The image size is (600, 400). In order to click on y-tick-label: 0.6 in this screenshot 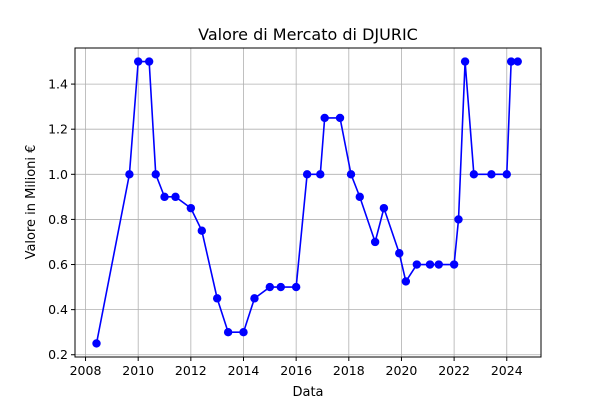, I will do `click(58, 264)`.